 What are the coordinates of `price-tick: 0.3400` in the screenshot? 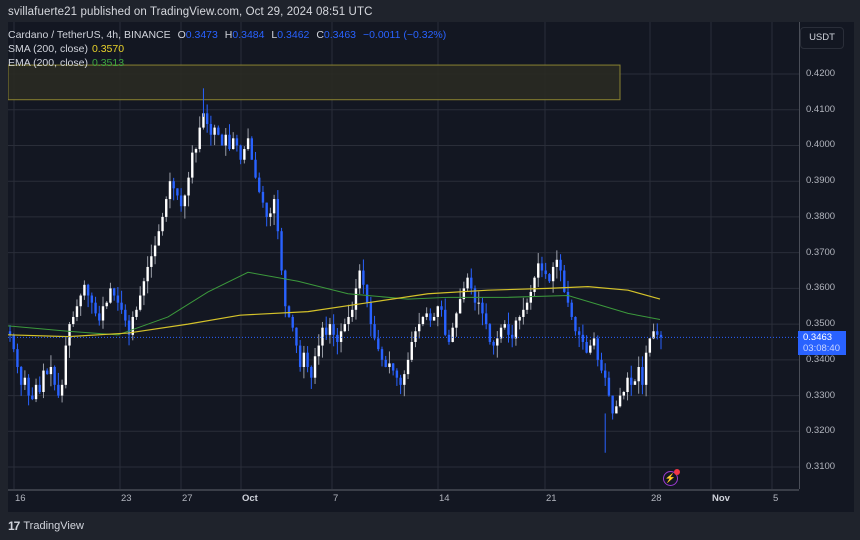 It's located at (821, 359).